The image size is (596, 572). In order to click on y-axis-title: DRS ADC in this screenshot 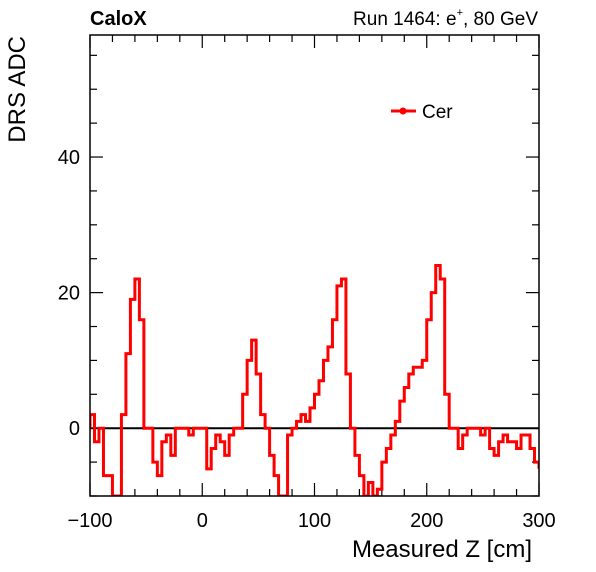, I will do `click(17, 89)`.